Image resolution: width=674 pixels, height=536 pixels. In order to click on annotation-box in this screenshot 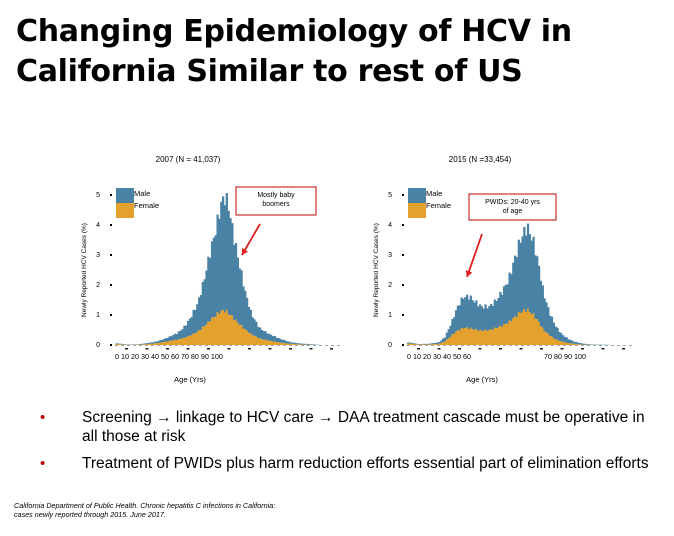, I will do `click(276, 201)`.